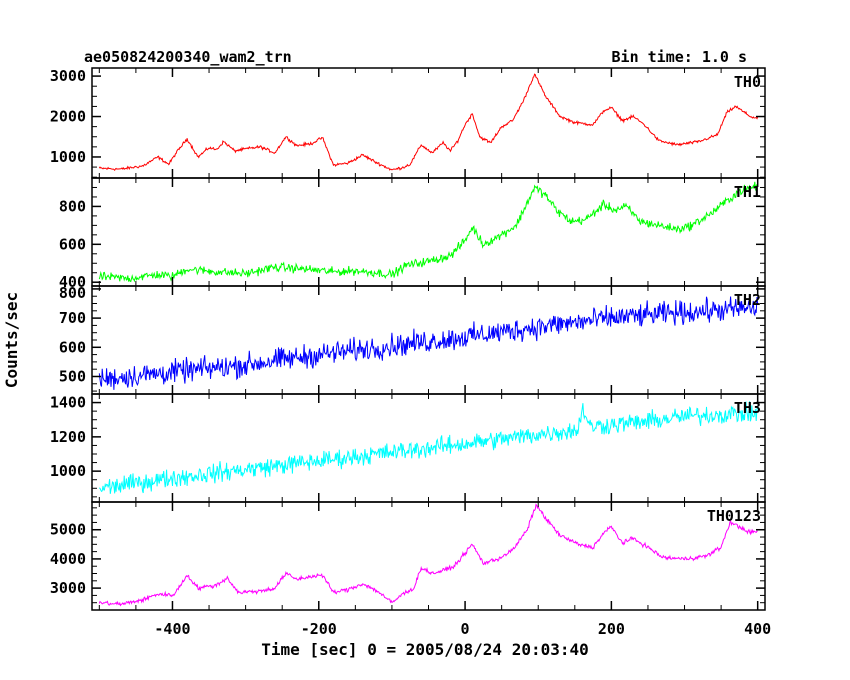  What do you see at coordinates (428, 343) in the screenshot?
I see `series-line-th2` at bounding box center [428, 343].